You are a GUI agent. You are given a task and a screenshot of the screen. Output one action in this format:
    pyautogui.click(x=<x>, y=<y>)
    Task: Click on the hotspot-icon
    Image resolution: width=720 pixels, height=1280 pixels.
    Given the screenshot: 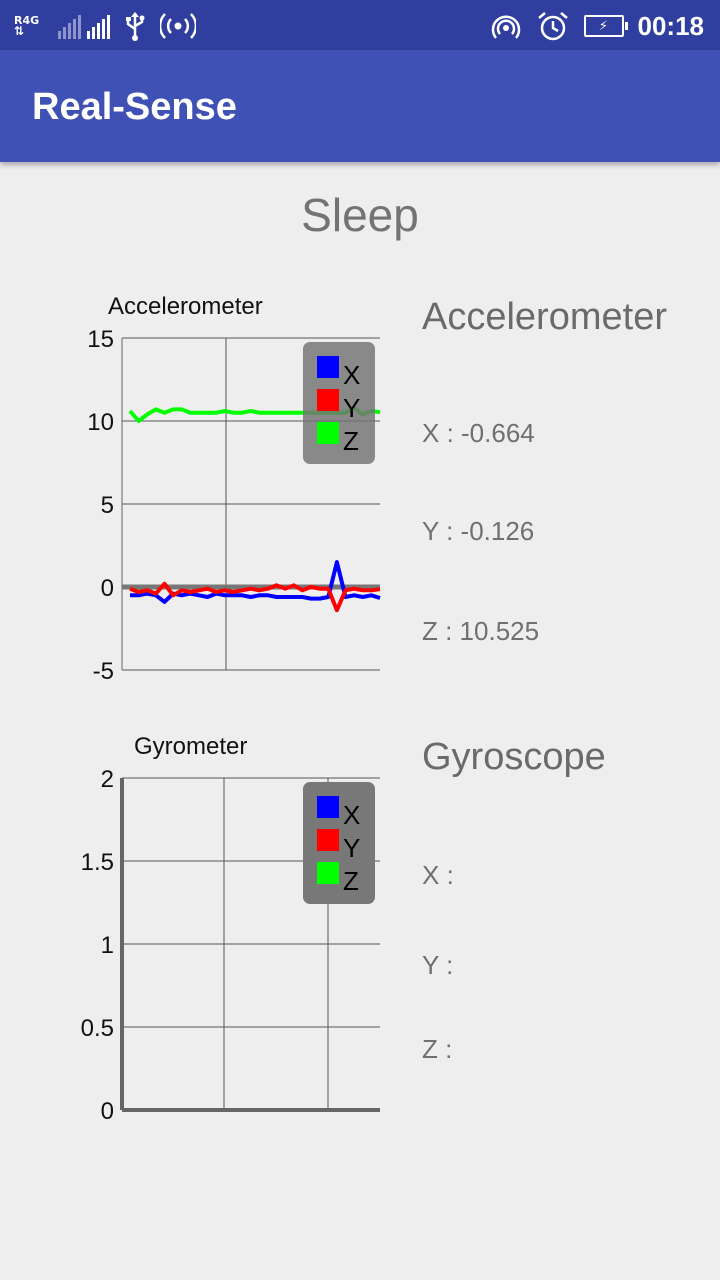 What is the action you would take?
    pyautogui.click(x=178, y=26)
    